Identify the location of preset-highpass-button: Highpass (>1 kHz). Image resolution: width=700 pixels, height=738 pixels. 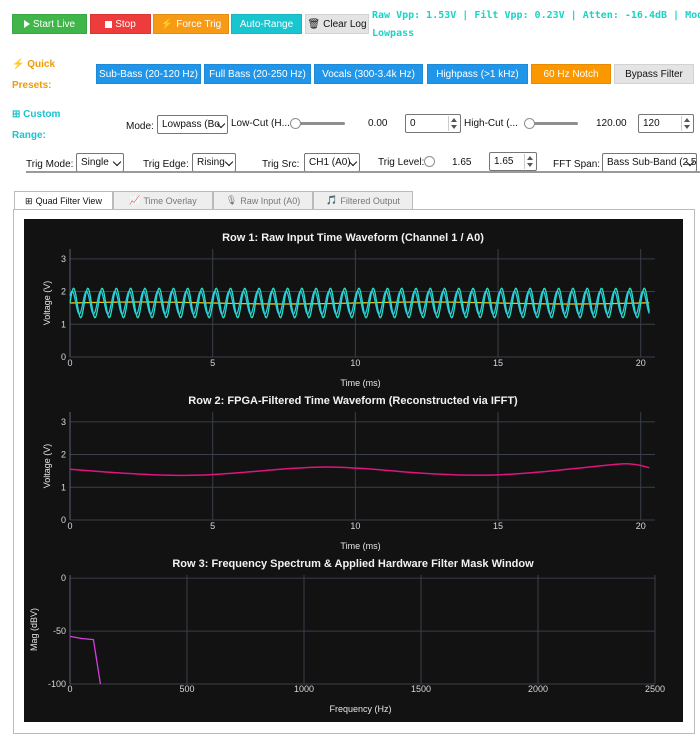
(477, 74).